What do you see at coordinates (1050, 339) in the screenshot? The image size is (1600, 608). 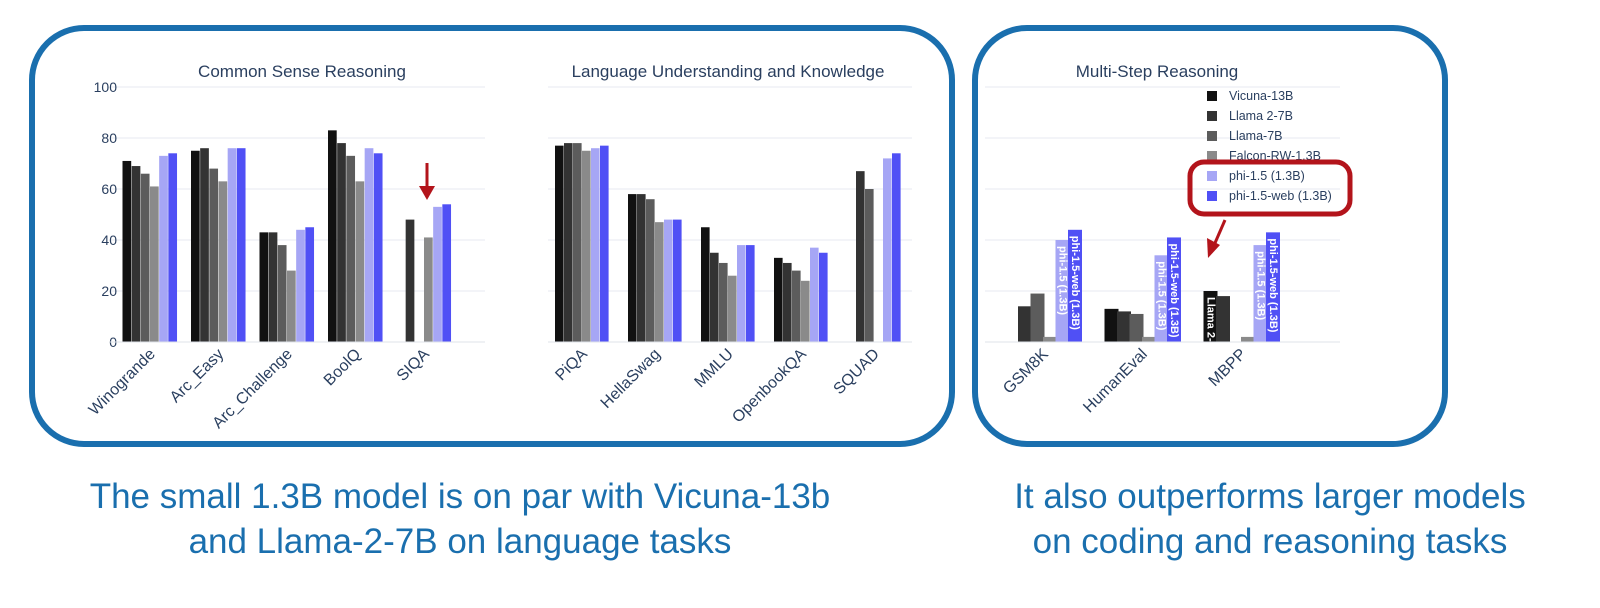 I see `bar-gsm8k-falcon-rw-1-3b` at bounding box center [1050, 339].